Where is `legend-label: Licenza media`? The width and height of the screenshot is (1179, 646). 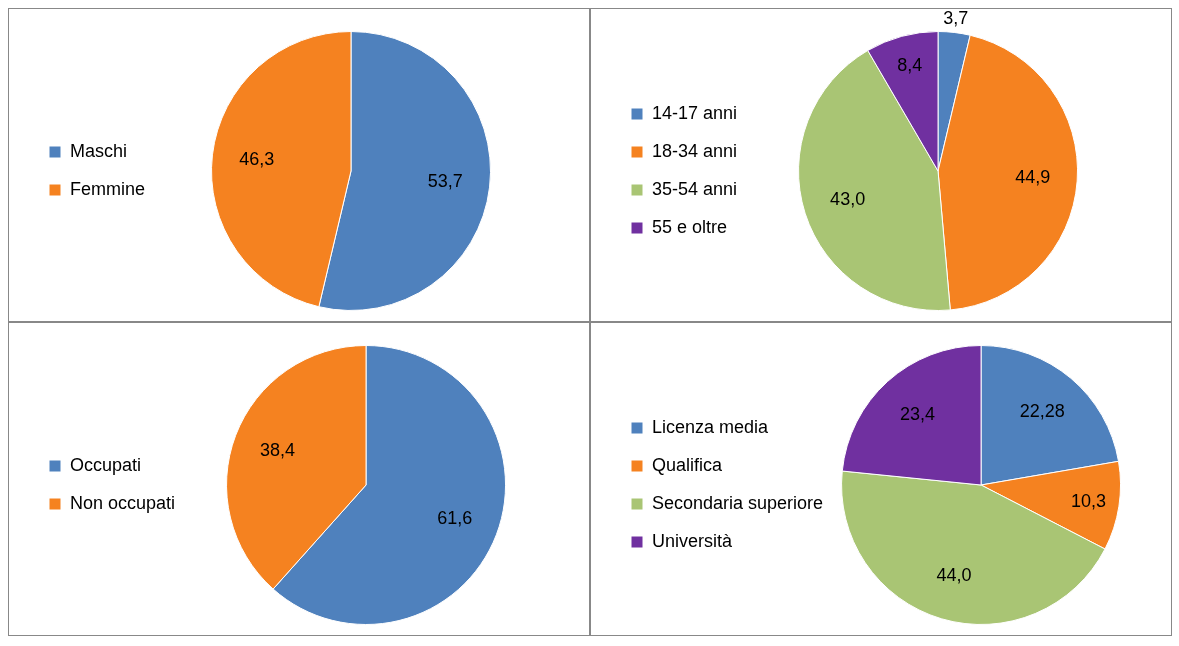
legend-label: Licenza media is located at coordinates (711, 426).